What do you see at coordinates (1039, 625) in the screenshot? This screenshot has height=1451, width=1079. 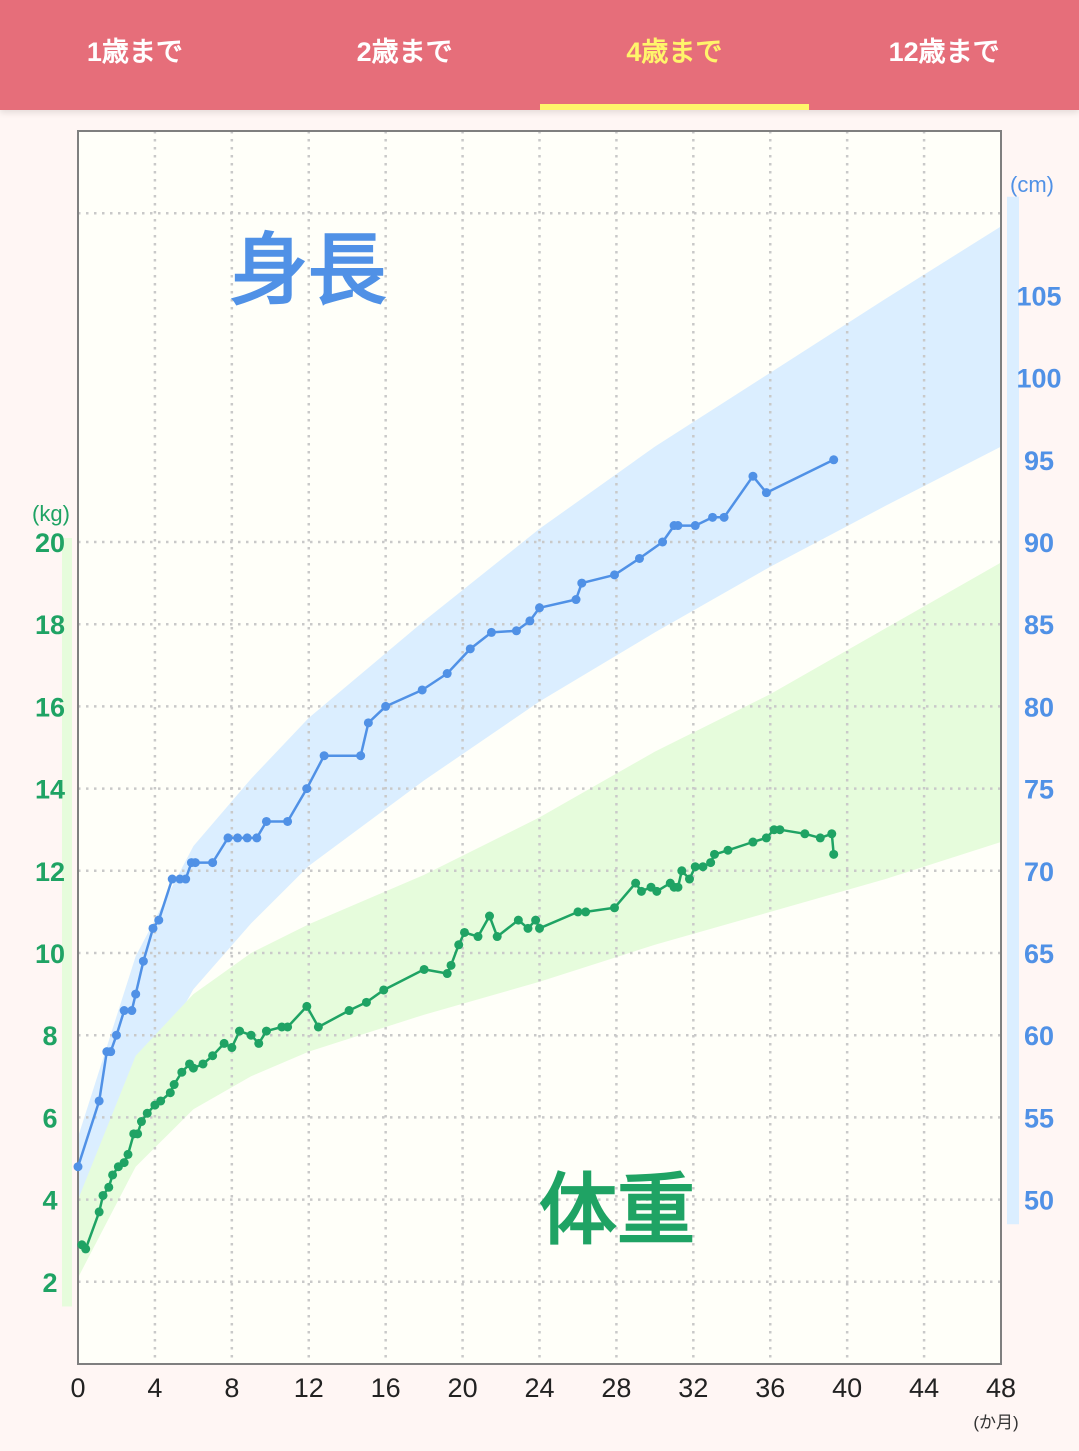 I see `height-tick-label: 85` at bounding box center [1039, 625].